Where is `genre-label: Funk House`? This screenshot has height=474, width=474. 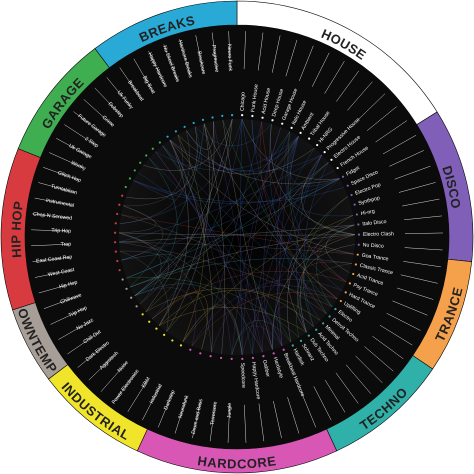 genre-label: Funk House is located at coordinates (254, 98).